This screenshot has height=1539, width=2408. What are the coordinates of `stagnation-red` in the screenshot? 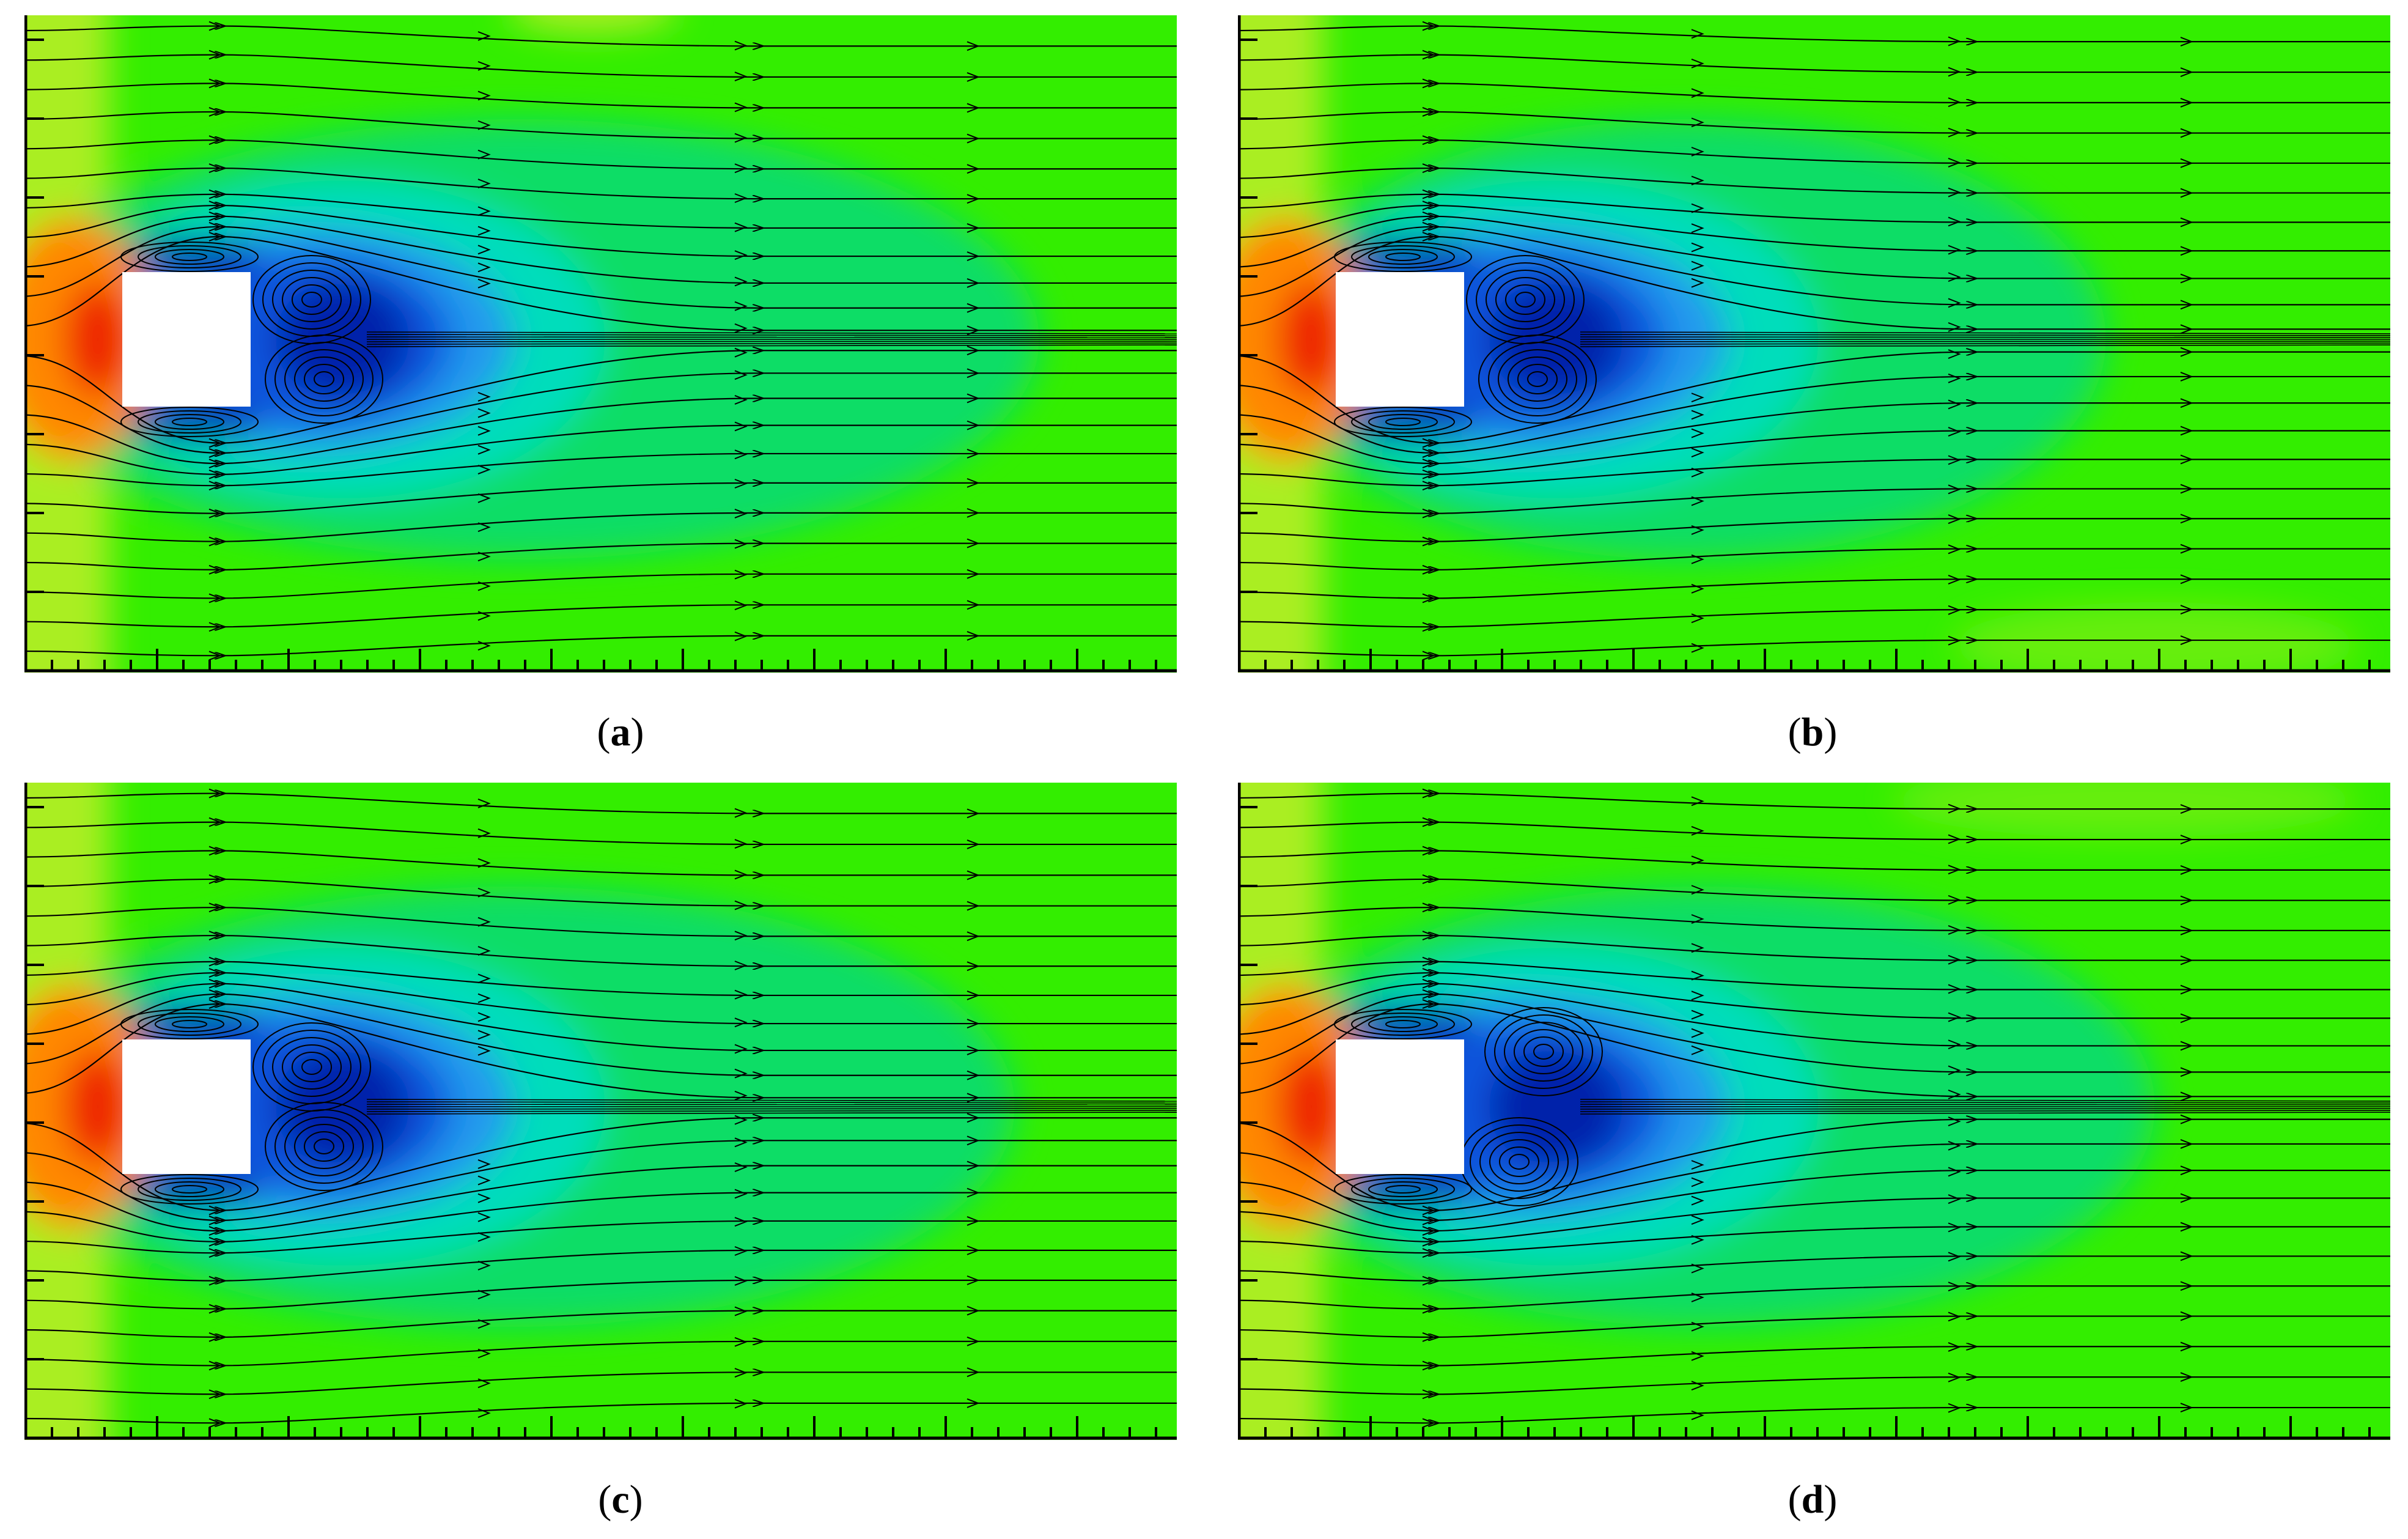 It's located at (1311, 339).